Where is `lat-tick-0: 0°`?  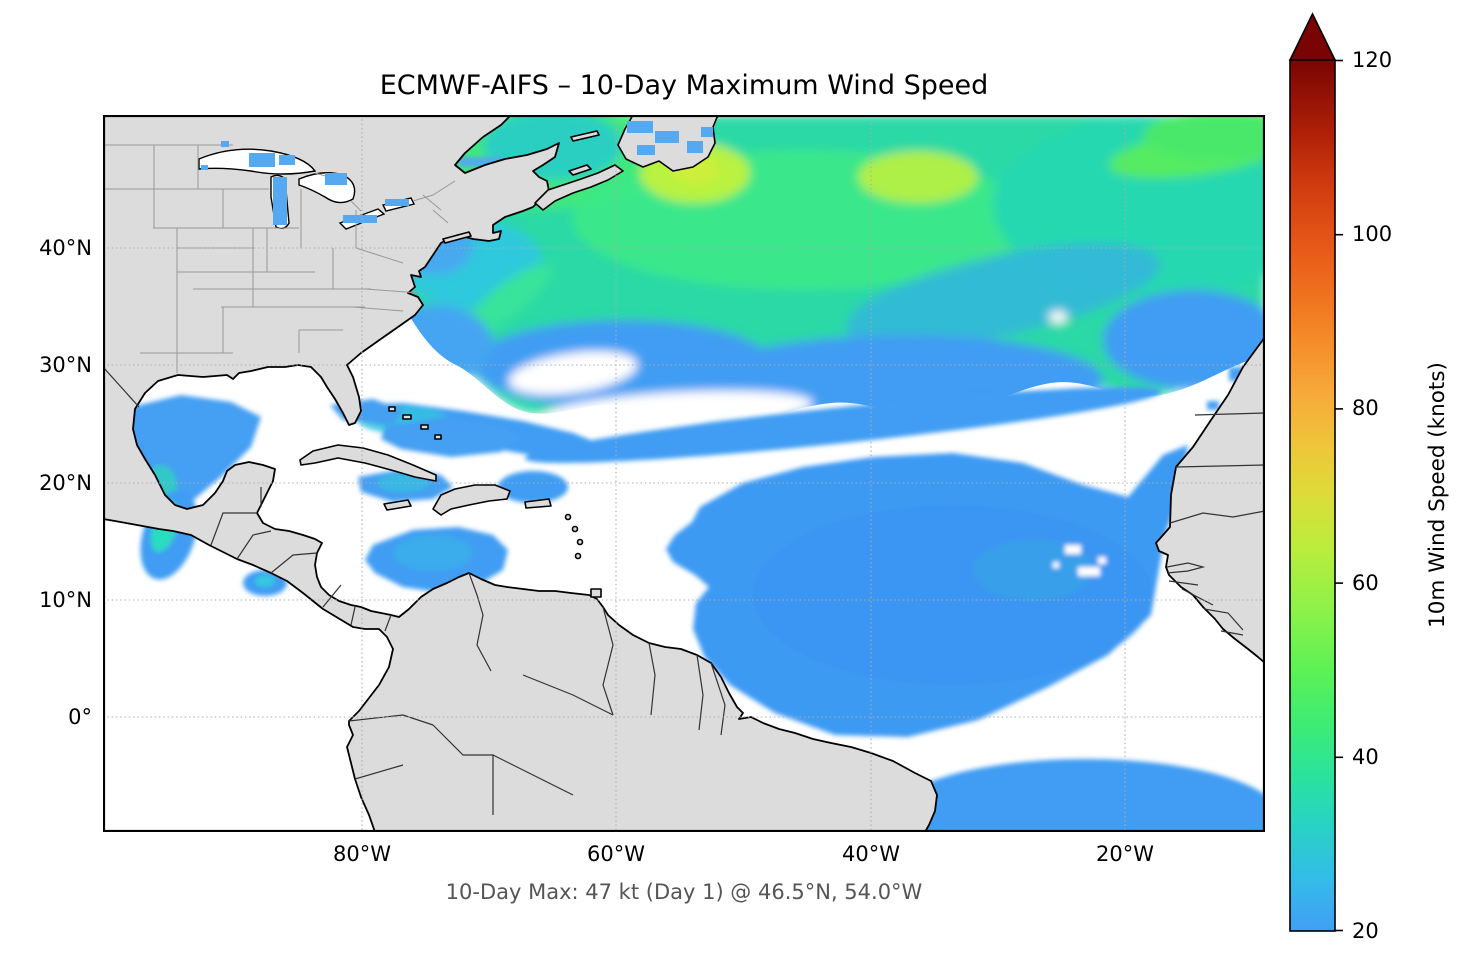 lat-tick-0: 0° is located at coordinates (80, 717).